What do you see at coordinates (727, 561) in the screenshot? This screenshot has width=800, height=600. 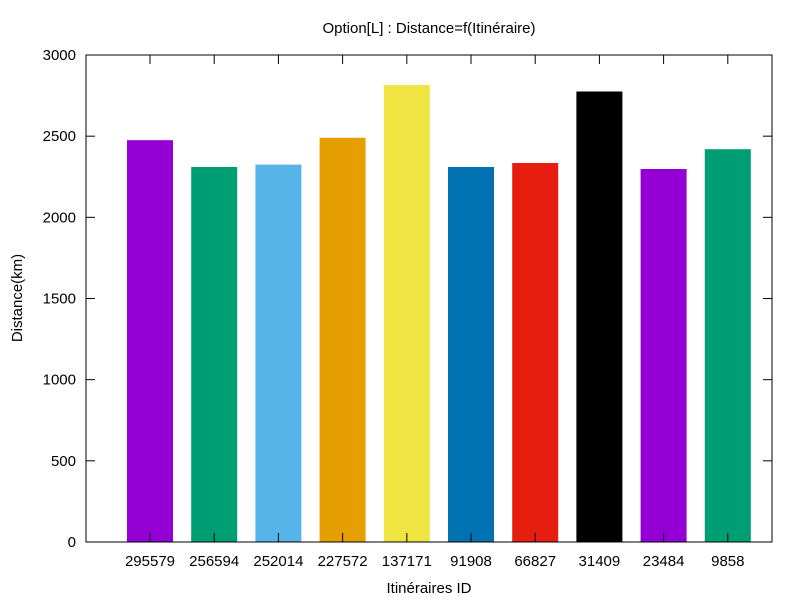 I see `x-tick-label: 9858` at bounding box center [727, 561].